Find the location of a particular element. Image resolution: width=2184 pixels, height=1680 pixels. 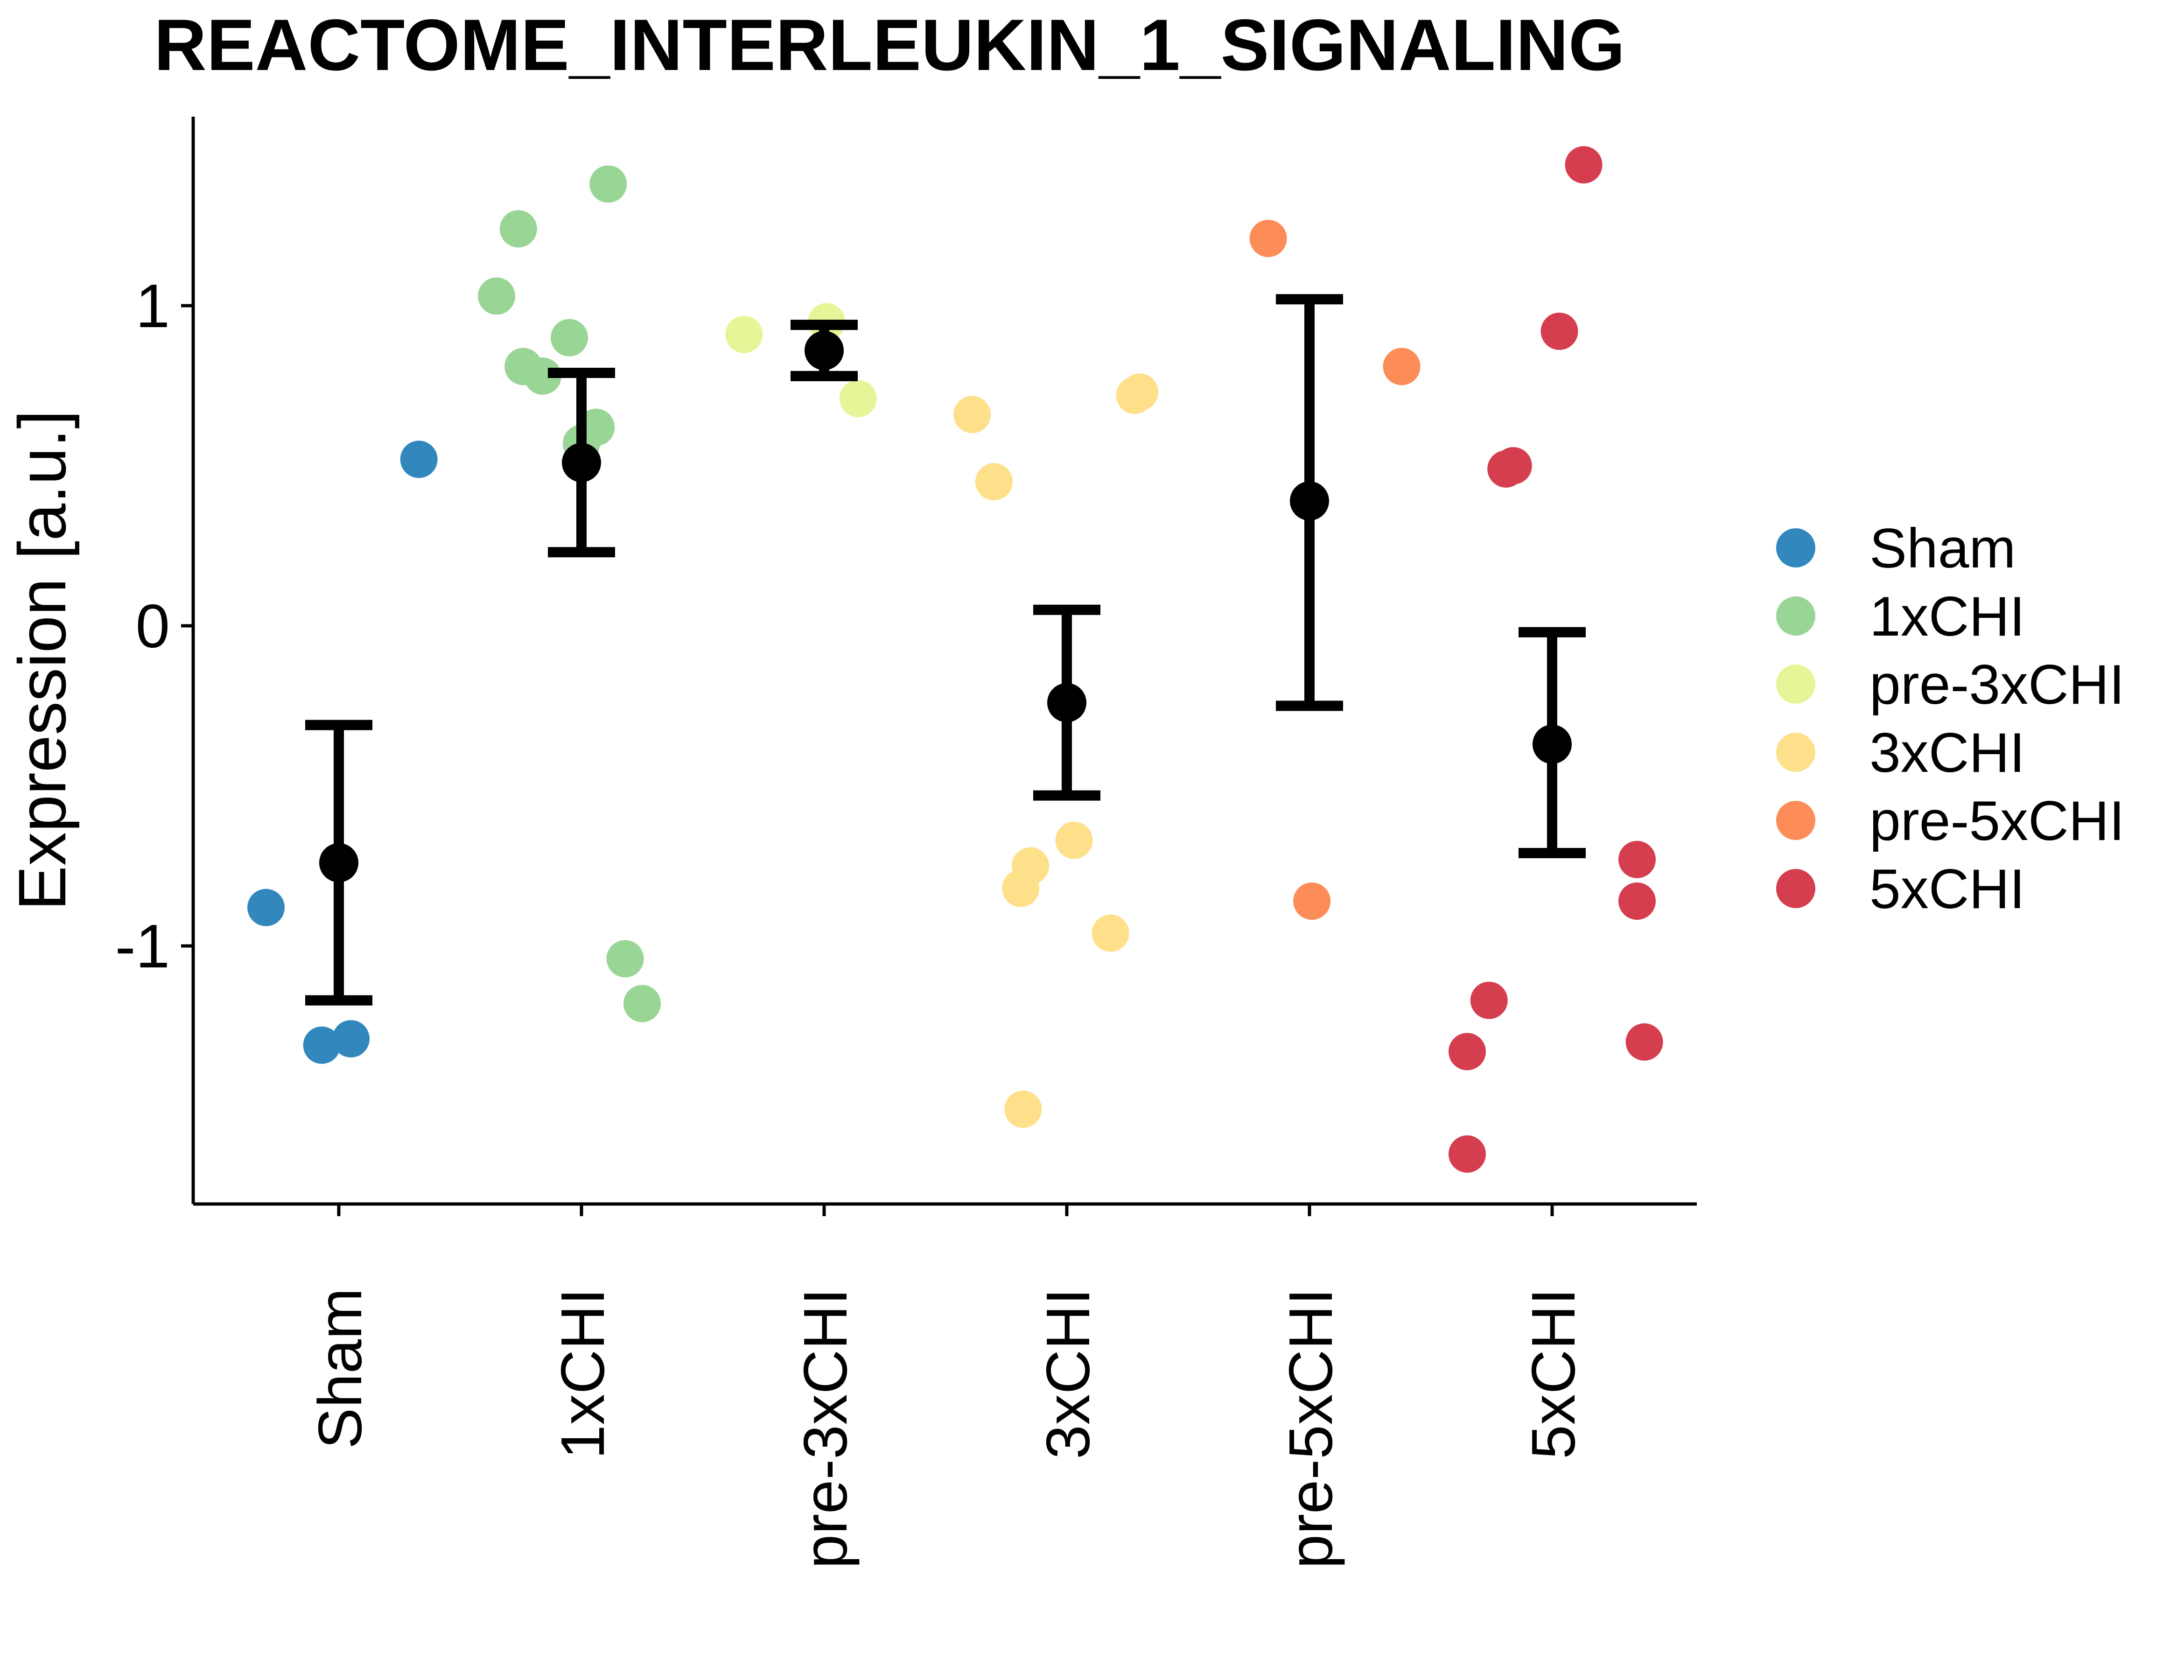

error-bar-sham is located at coordinates (338, 863).